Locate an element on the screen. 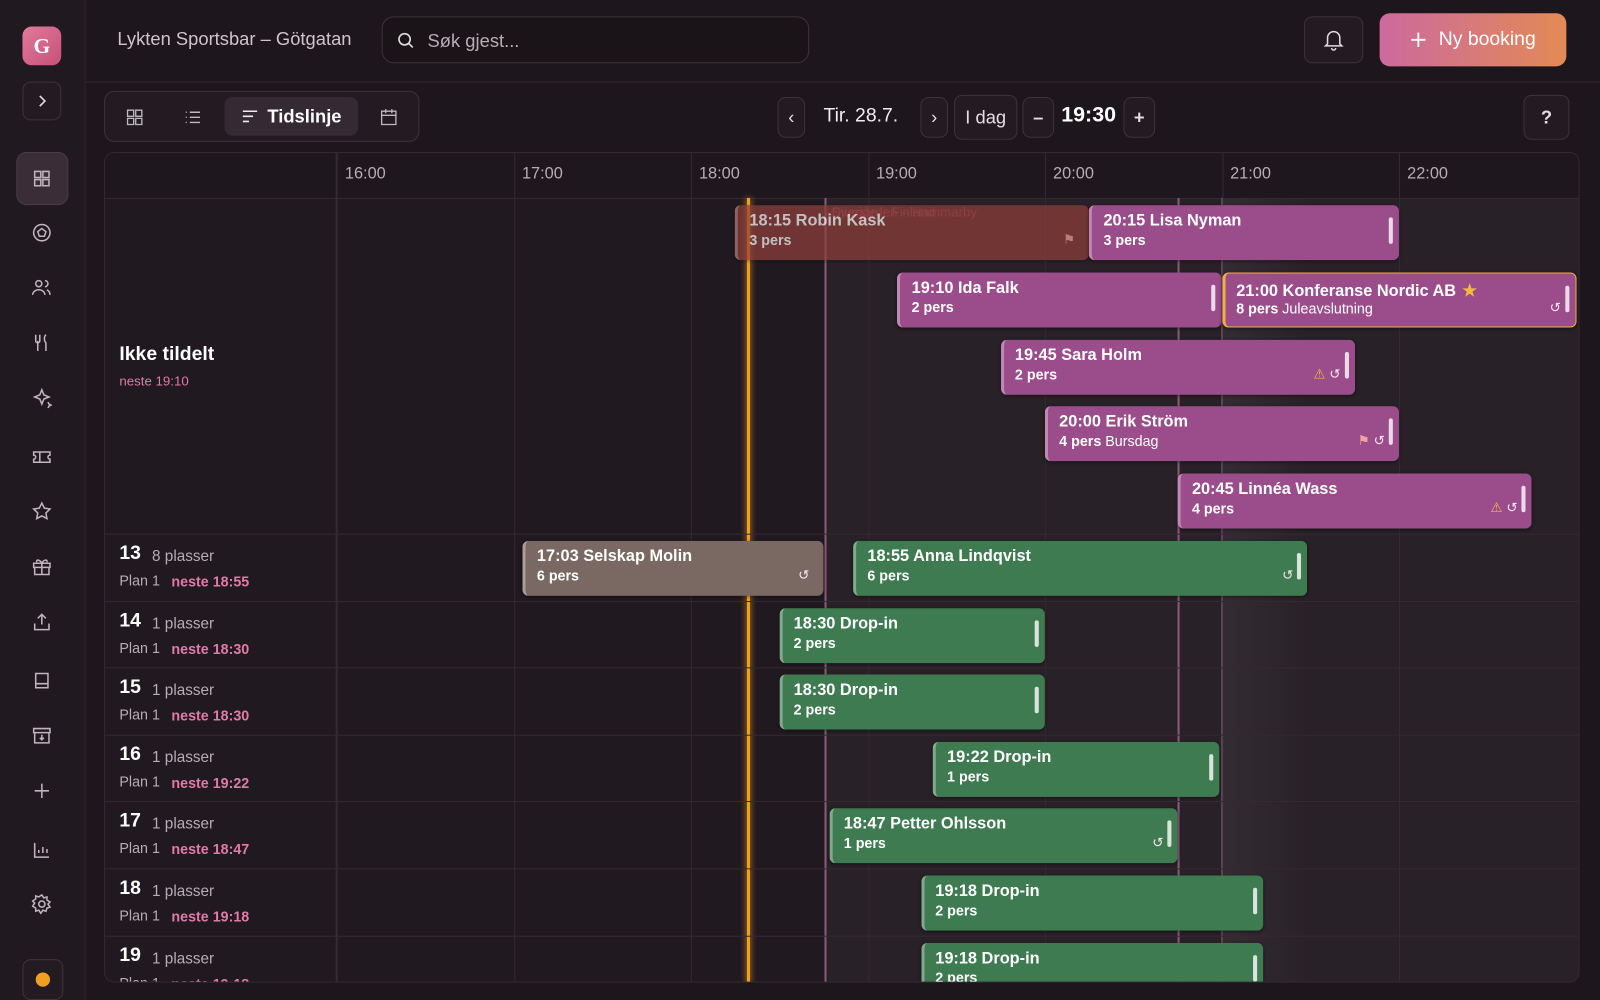 This screenshot has width=1600, height=1000. warning-icon: ⚠ is located at coordinates (1319, 373).